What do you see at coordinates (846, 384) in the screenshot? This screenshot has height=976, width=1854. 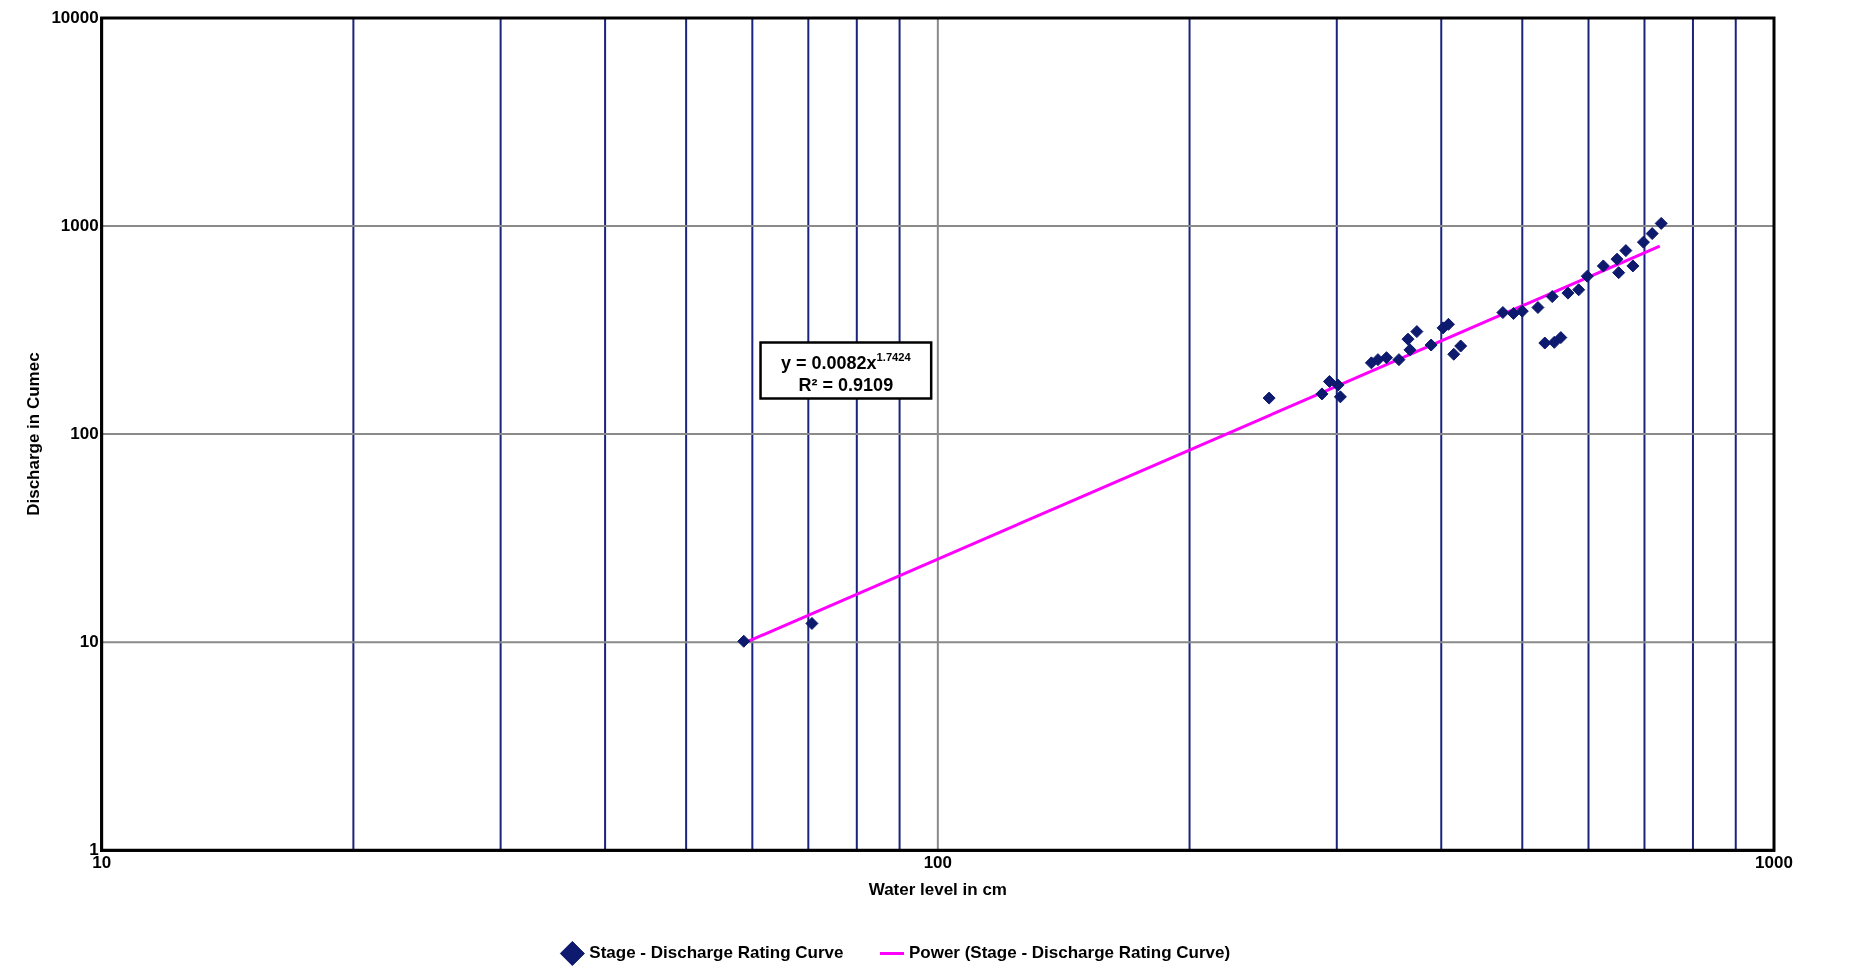 I see `annotation: R² = 0.9109` at bounding box center [846, 384].